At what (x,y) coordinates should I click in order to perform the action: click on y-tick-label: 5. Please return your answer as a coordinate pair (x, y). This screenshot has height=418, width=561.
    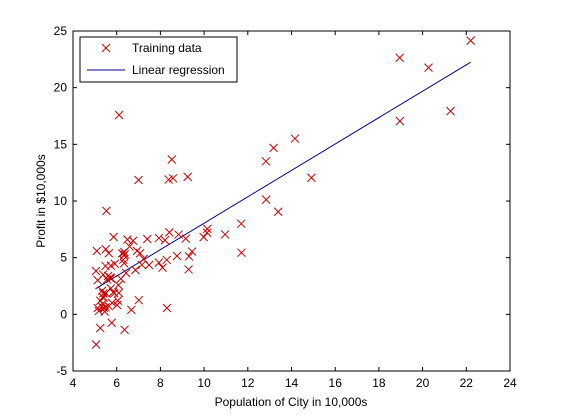
    Looking at the image, I should click on (63, 258).